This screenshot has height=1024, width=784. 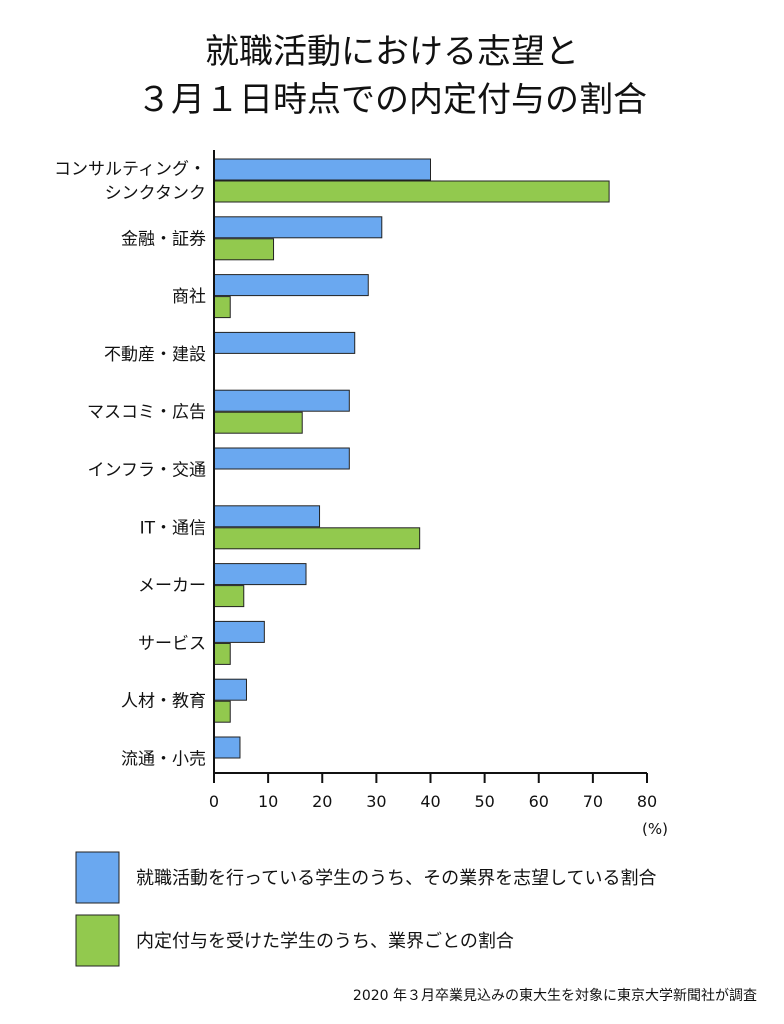 What do you see at coordinates (155, 194) in the screenshot?
I see `category-label: シンクタンク` at bounding box center [155, 194].